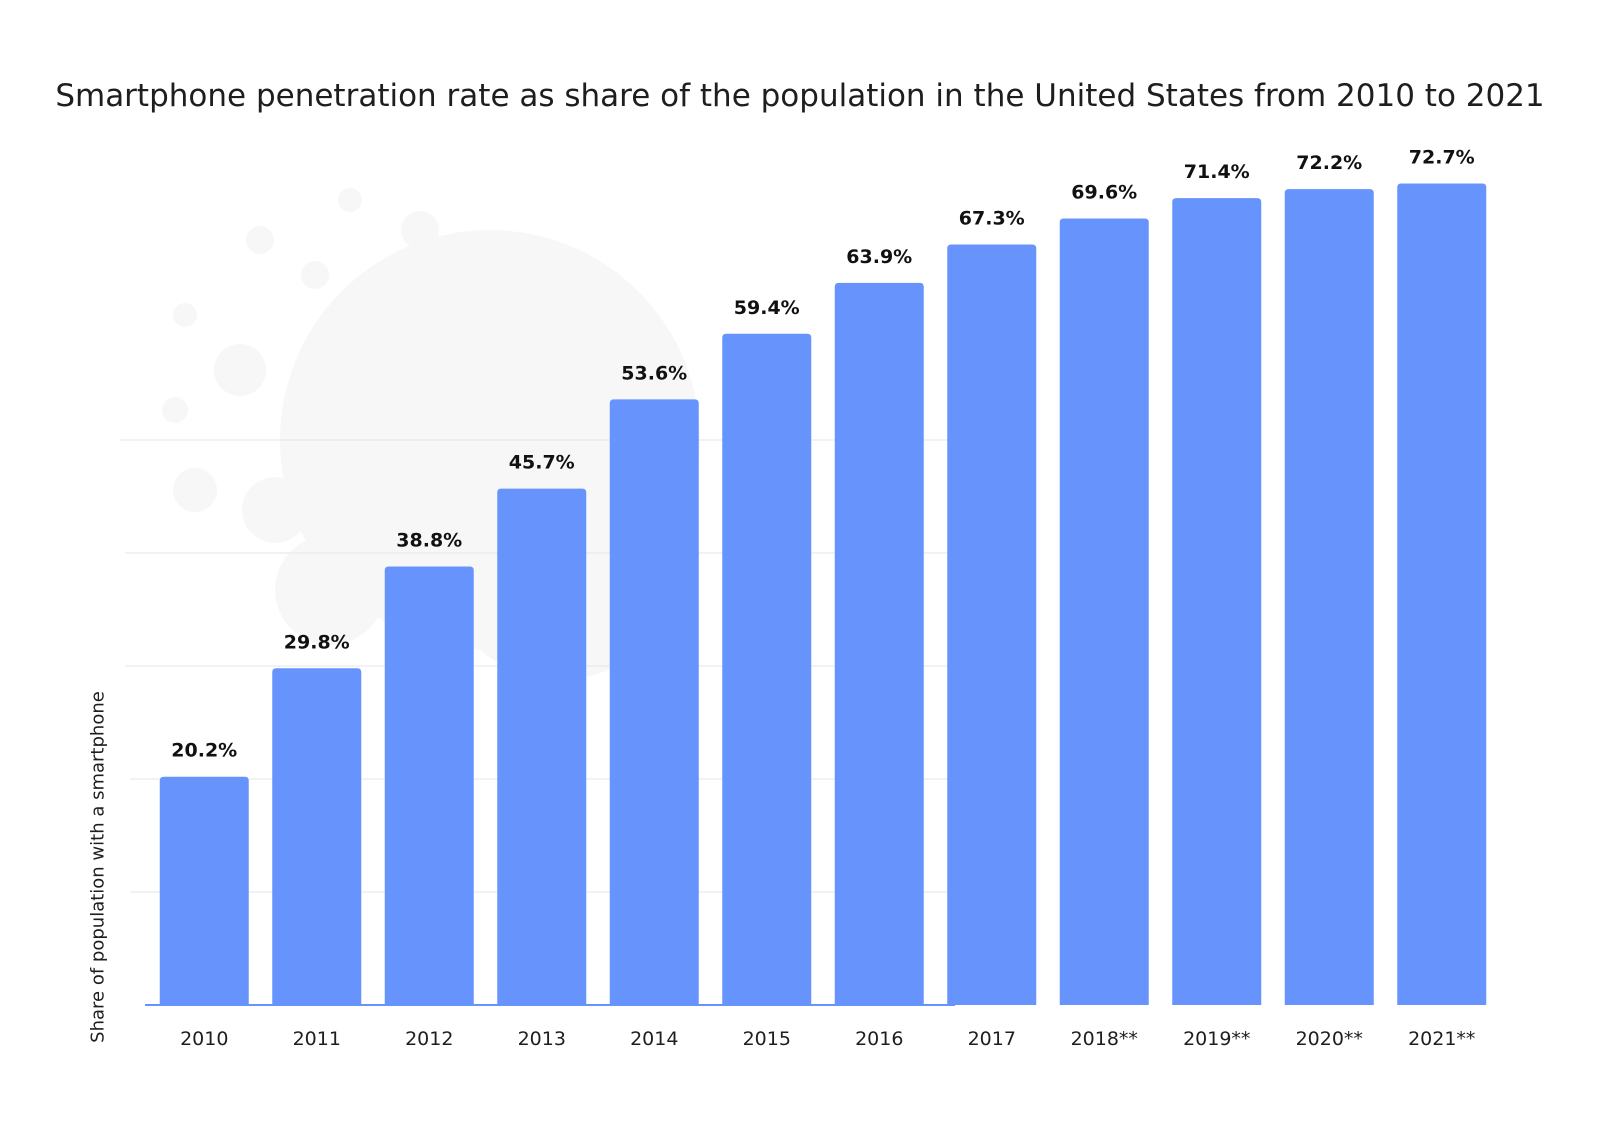  I want to click on x-tick-label: 2016, so click(879, 1039).